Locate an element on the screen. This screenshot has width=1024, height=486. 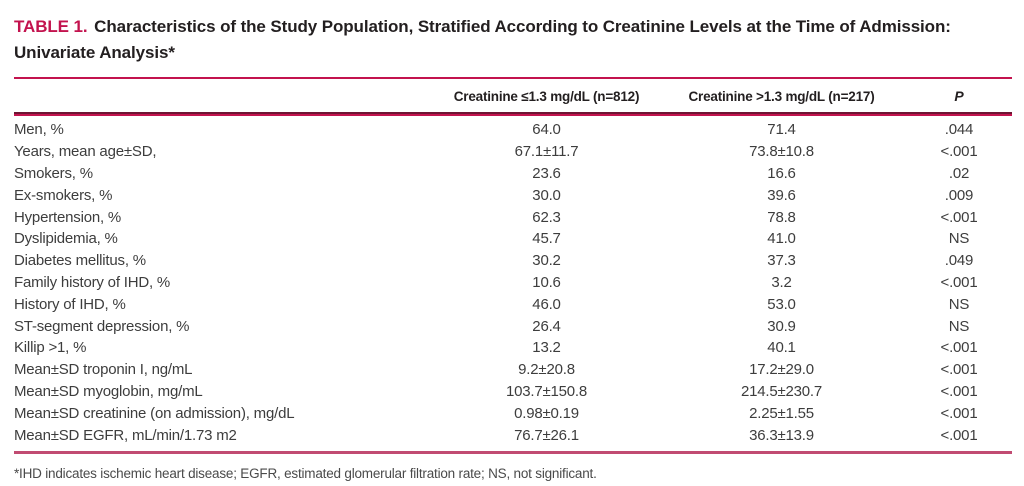
value-col2: 37.3 is located at coordinates (781, 261).